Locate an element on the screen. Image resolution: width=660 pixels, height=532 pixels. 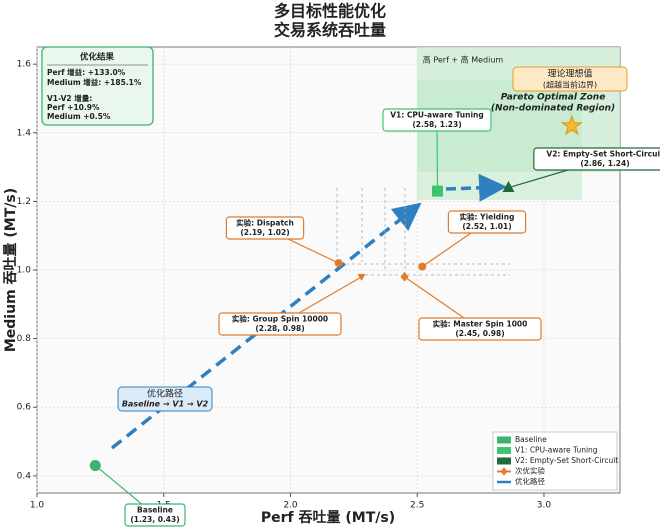
annotation-text: 实验: Dispatch is located at coordinates (265, 223).